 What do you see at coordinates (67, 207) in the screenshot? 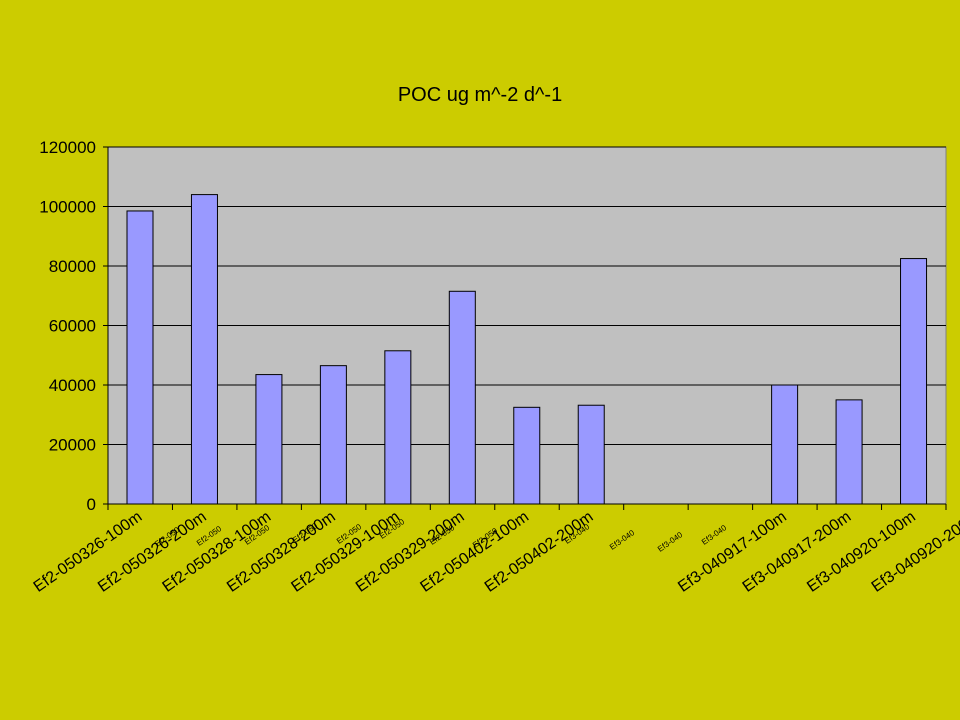
I see `y-tick-label: 100000` at bounding box center [67, 207].